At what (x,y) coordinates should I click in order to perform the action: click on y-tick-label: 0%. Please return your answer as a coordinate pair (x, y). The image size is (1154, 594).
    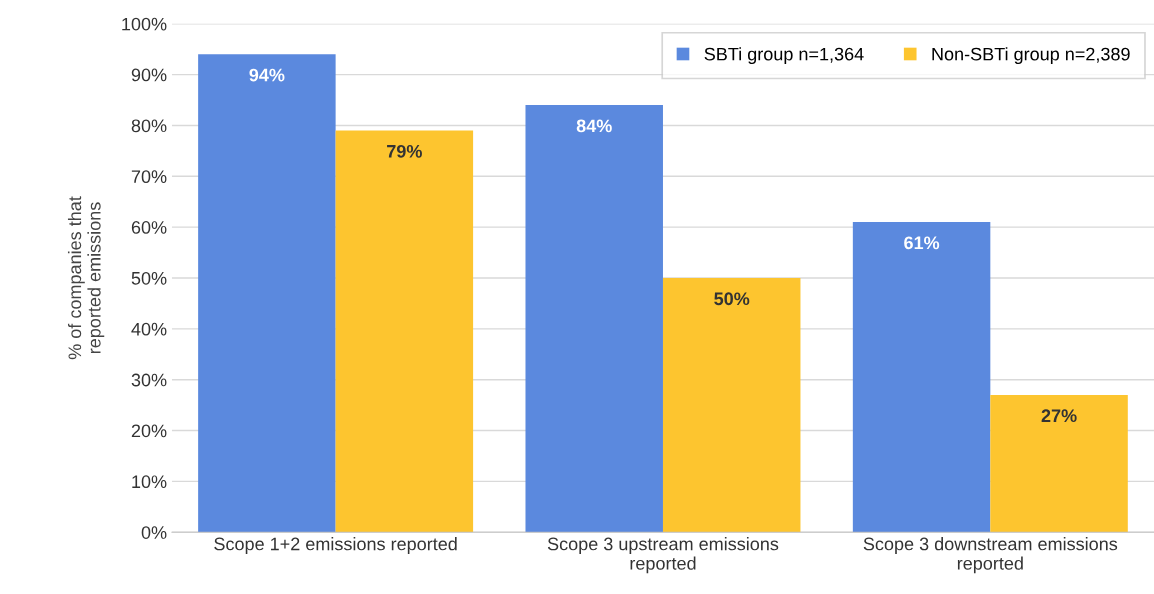
    Looking at the image, I should click on (154, 532).